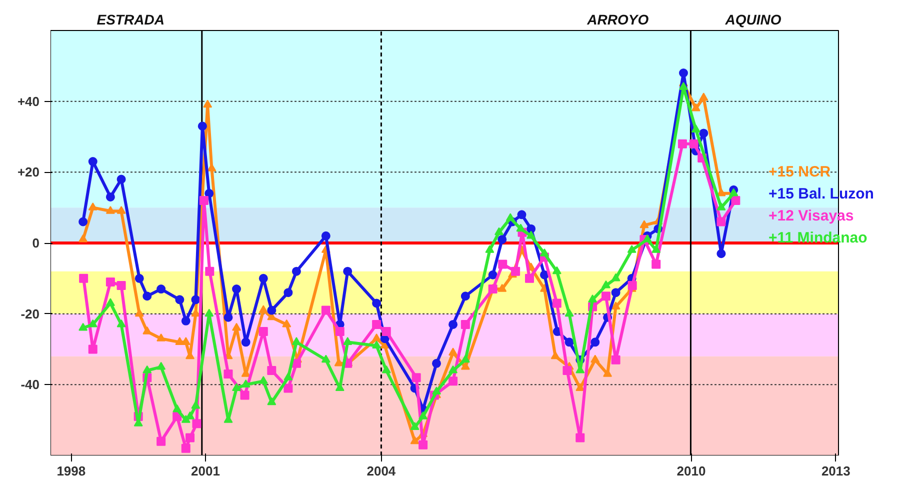  What do you see at coordinates (753, 20) in the screenshot?
I see `annotation: AQUINO` at bounding box center [753, 20].